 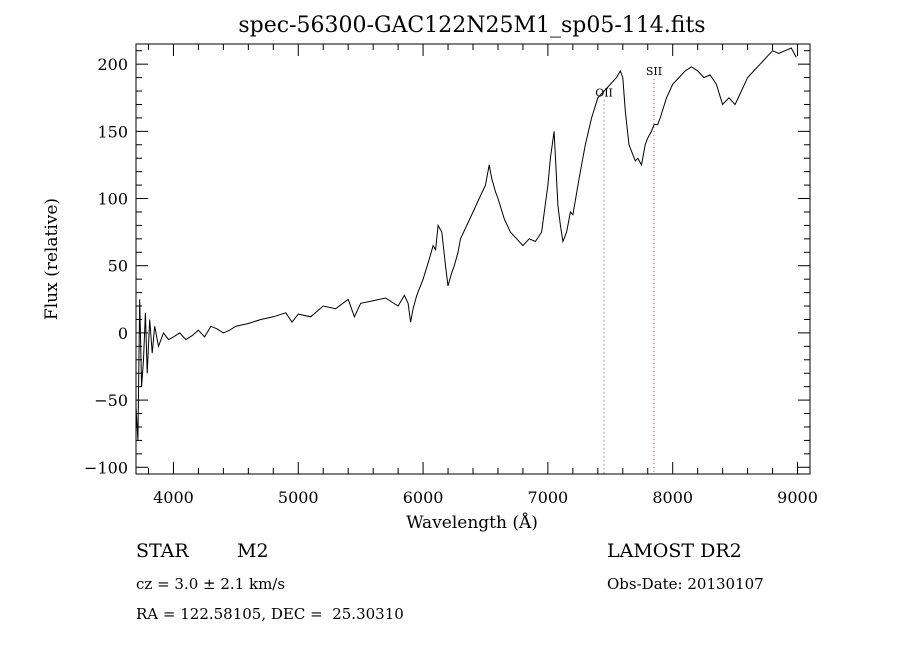 What do you see at coordinates (472, 522) in the screenshot?
I see `x-axis-label: Wavelength (Å)` at bounding box center [472, 522].